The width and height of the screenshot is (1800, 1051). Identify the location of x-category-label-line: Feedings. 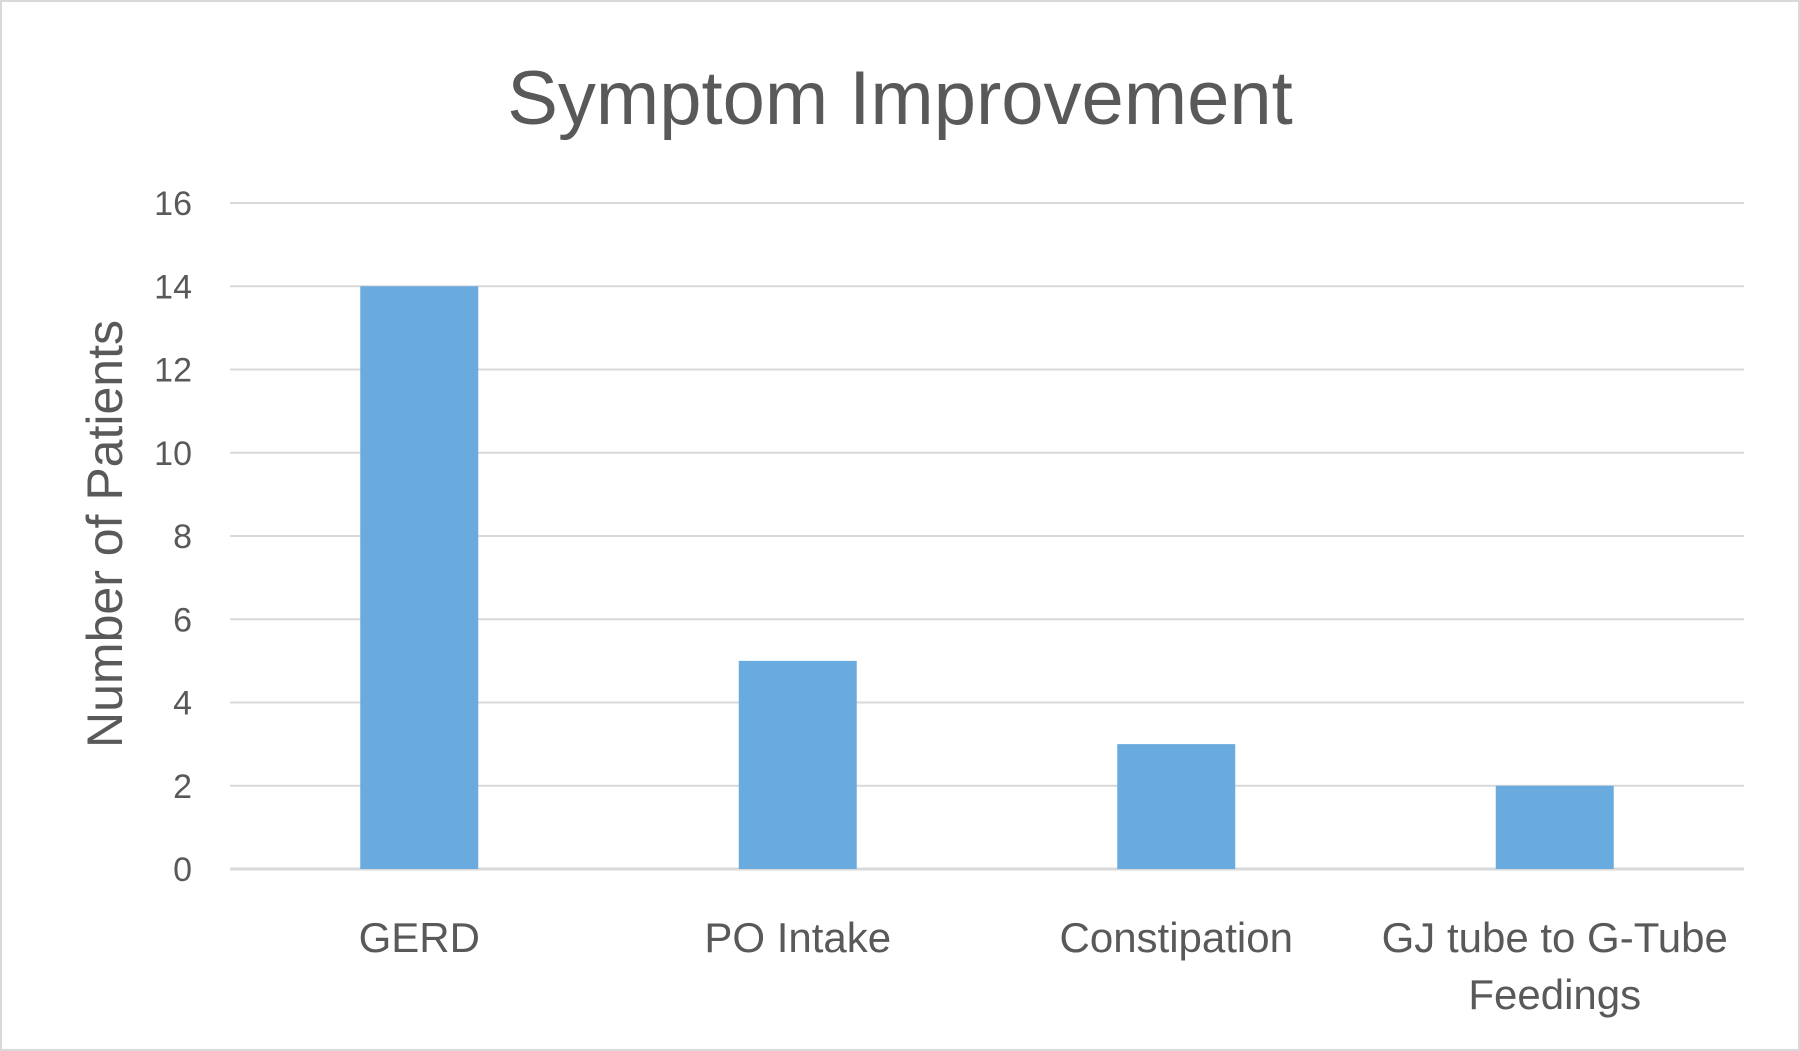
(1554, 994).